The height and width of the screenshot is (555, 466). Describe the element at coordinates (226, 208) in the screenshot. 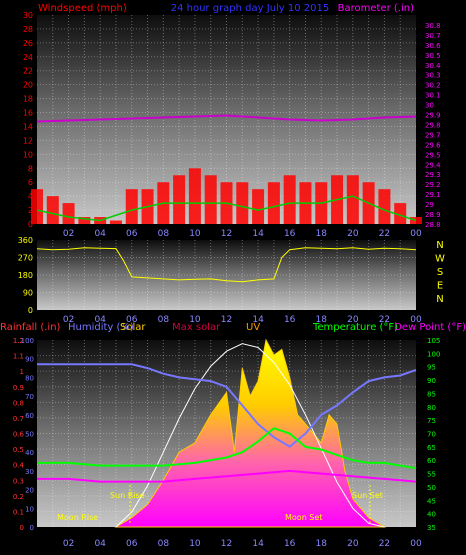

I see `wind-gust-line` at that location.